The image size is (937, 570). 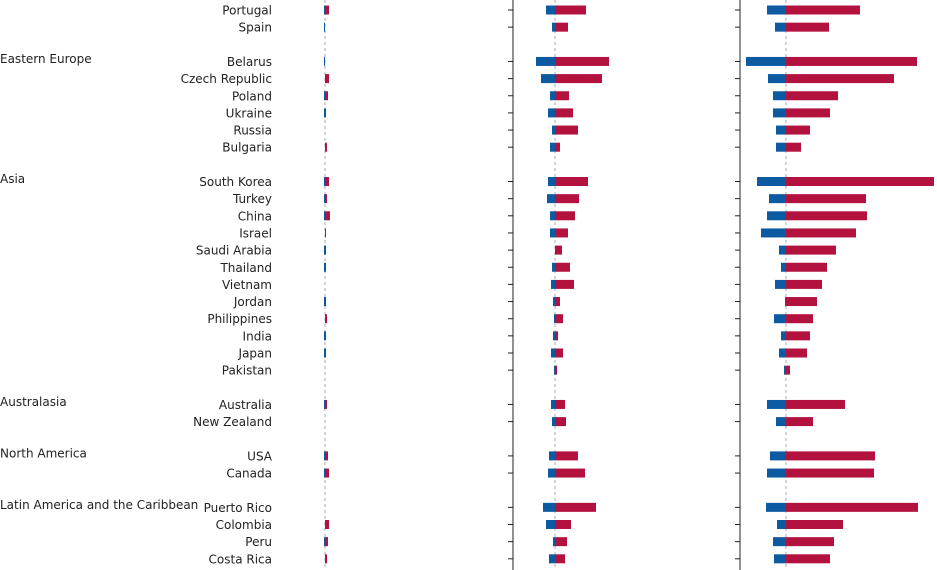 I want to click on category-label: Pakistan, so click(x=247, y=371).